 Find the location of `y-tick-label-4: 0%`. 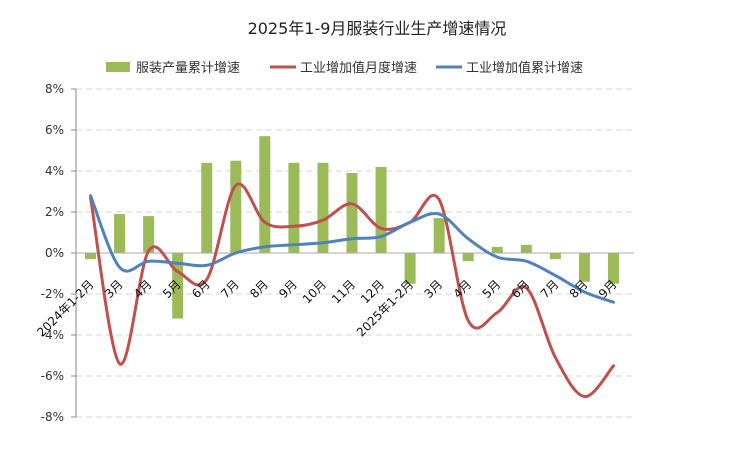

y-tick-label-4: 0% is located at coordinates (54, 253).